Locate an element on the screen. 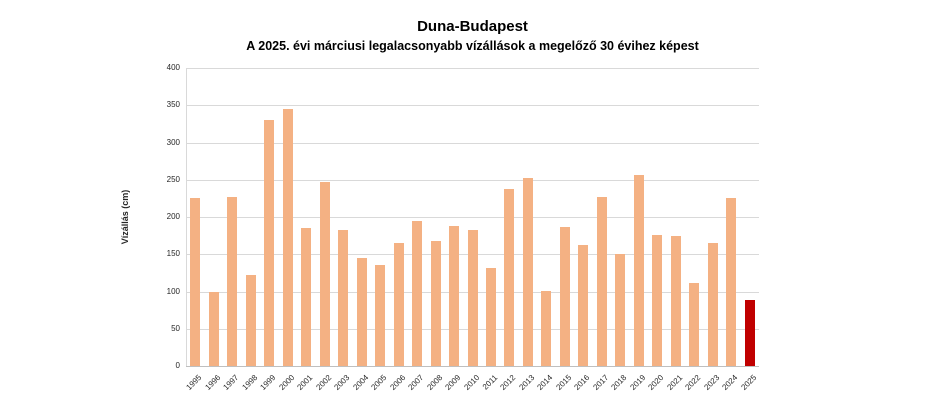 Image resolution: width=945 pixels, height=403 pixels. y-tick-label: 100 is located at coordinates (173, 291).